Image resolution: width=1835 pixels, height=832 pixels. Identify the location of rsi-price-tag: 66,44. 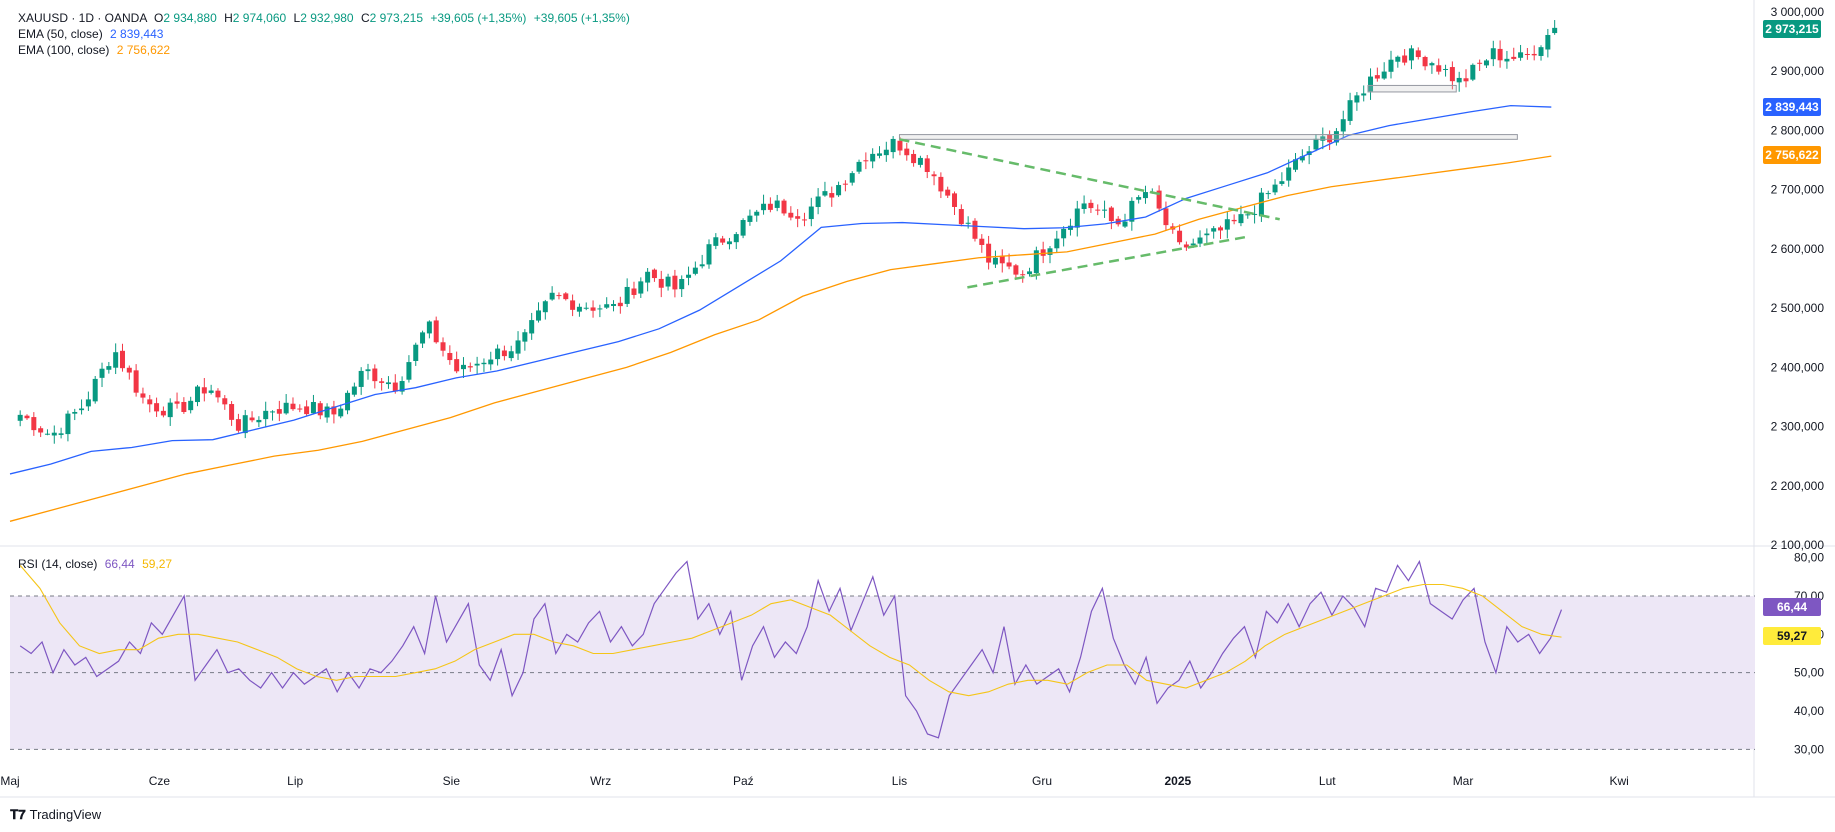
(1792, 607).